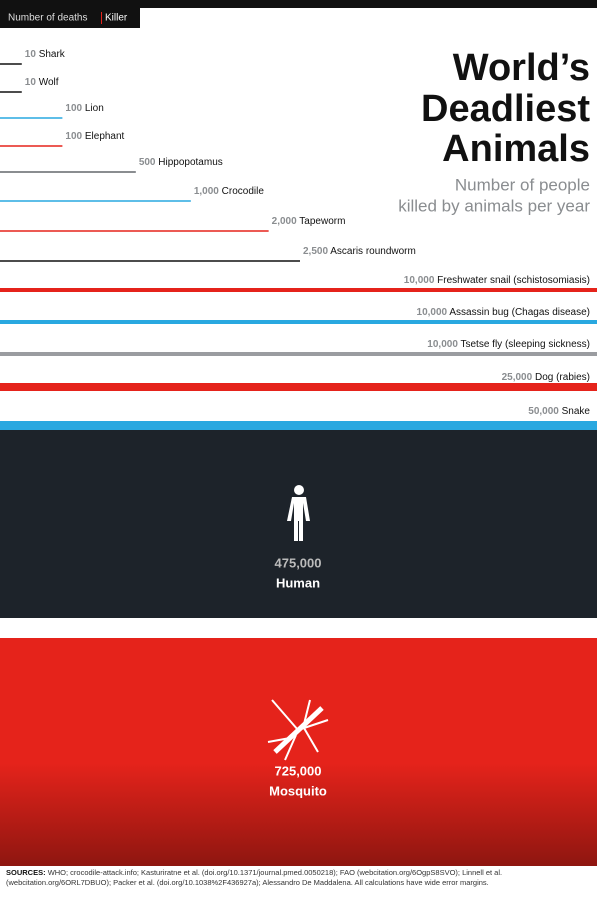 This screenshot has height=900, width=600. What do you see at coordinates (298, 519) in the screenshot?
I see `human-body` at bounding box center [298, 519].